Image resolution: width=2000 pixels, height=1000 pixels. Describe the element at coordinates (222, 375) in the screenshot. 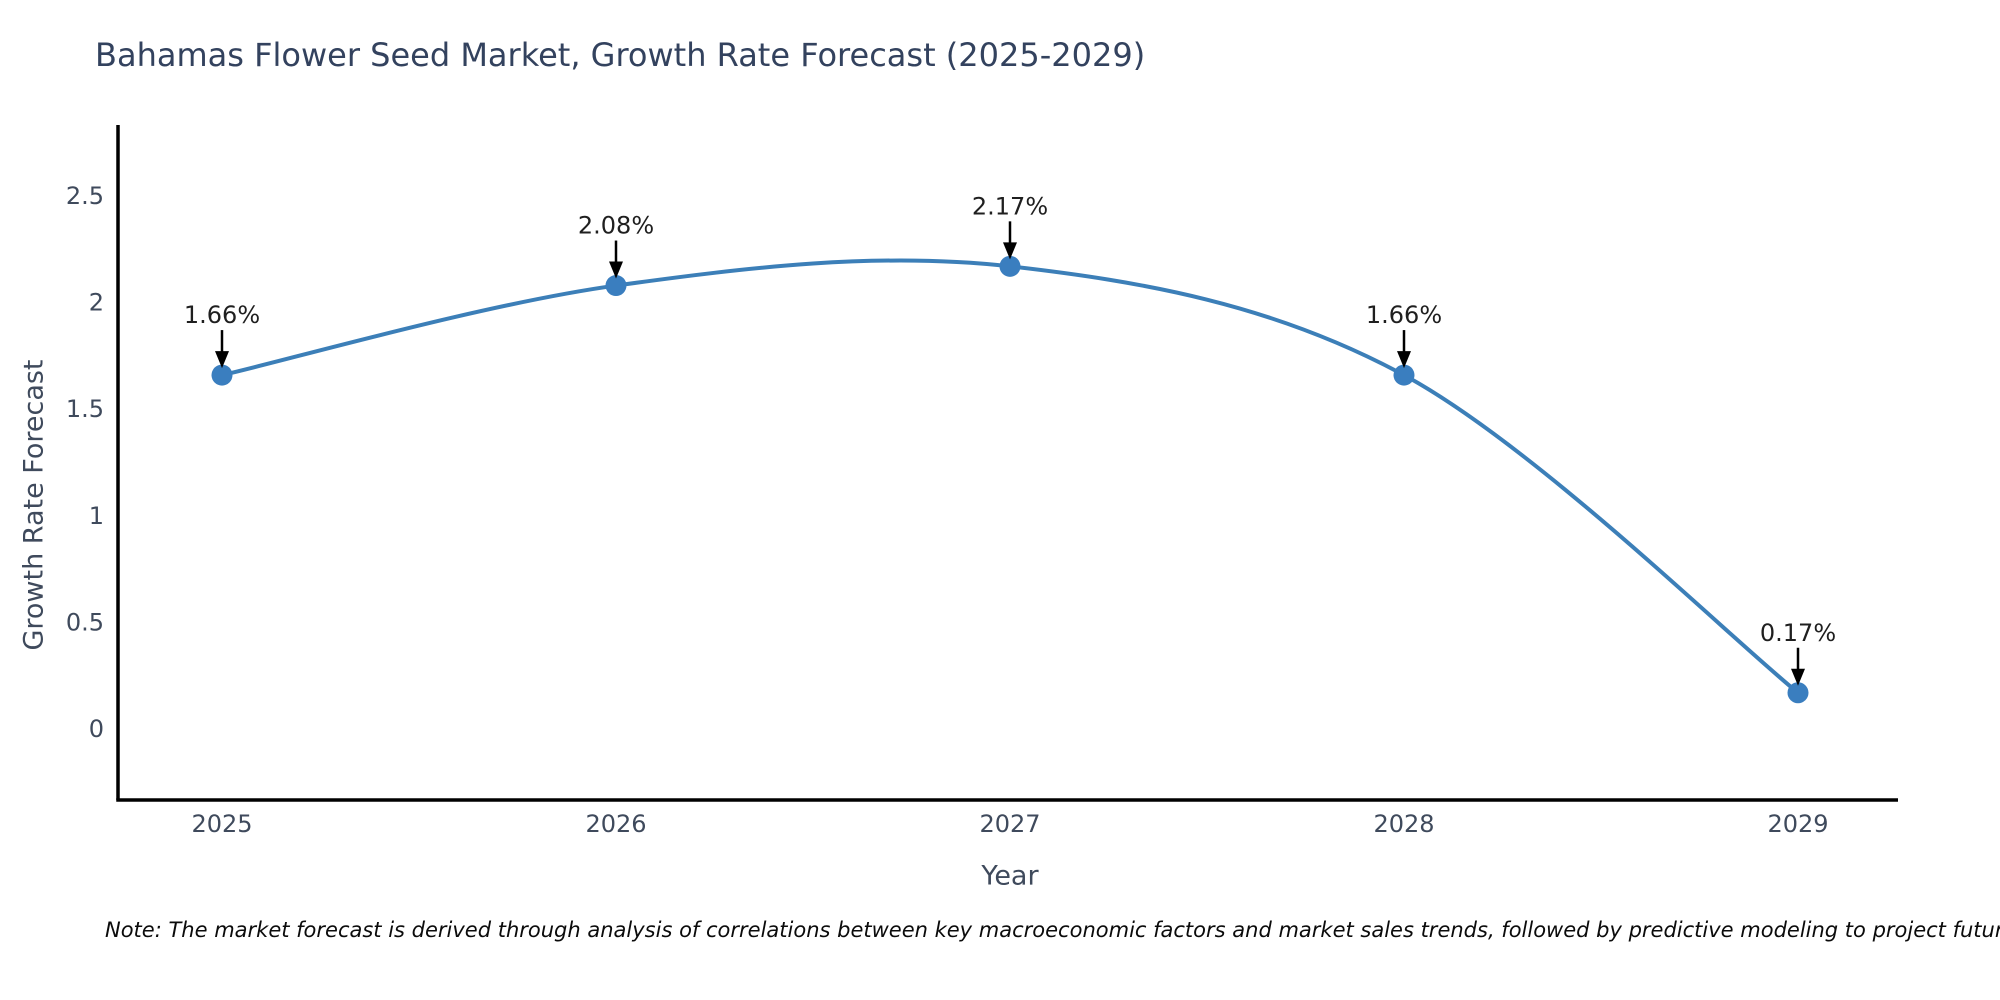

I see `data-point-2025` at that location.